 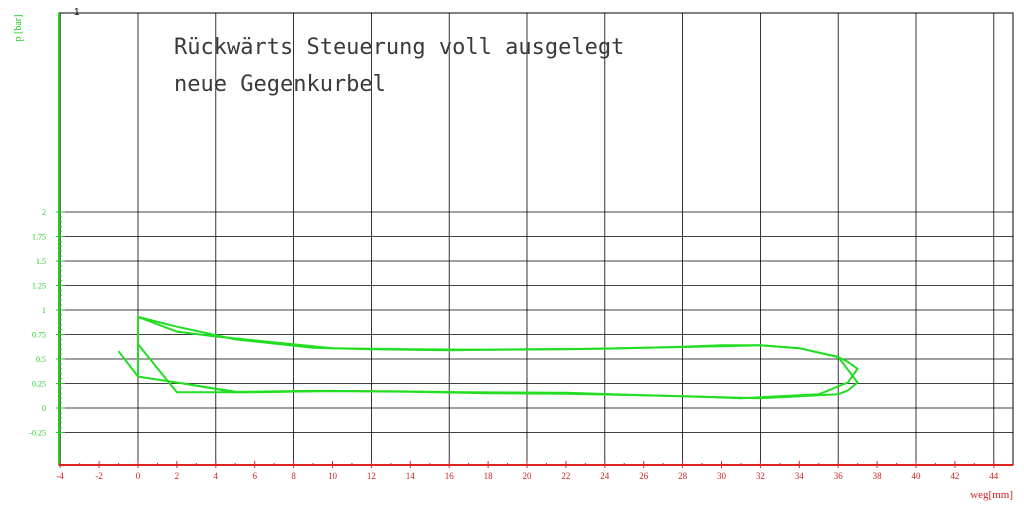 I want to click on x-tick-label: 30, so click(x=722, y=476).